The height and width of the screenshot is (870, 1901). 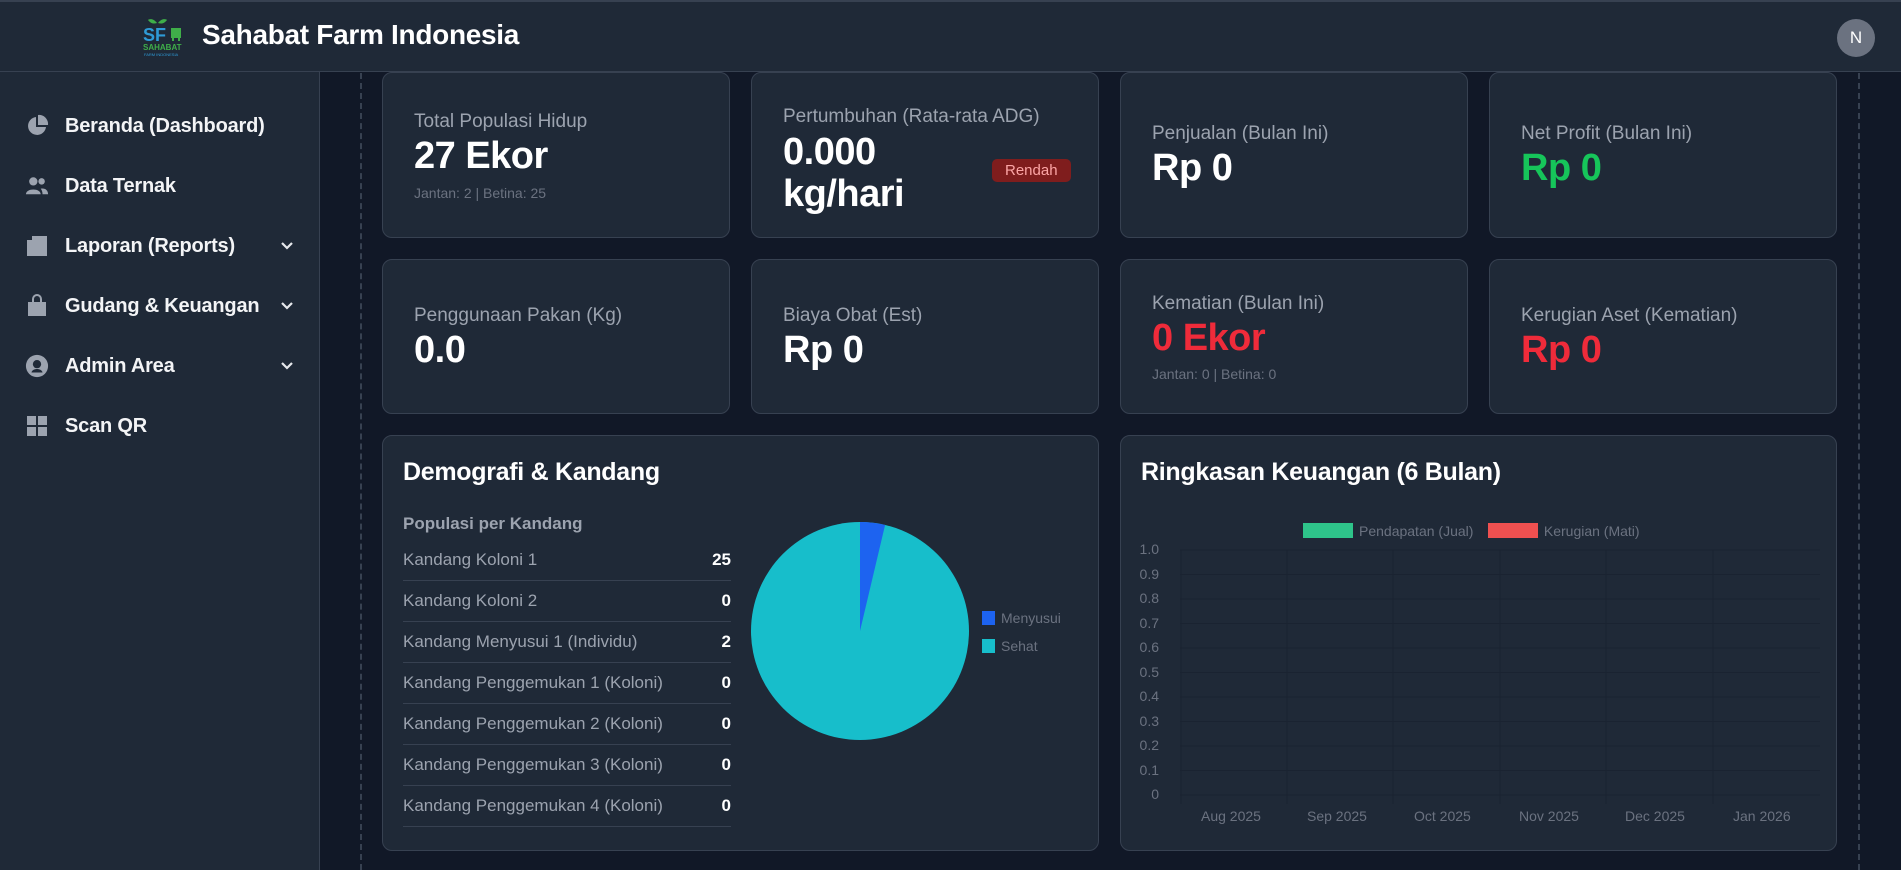 I want to click on list-item: Kandang Penggemukan 2 (Koloni) 0, so click(x=567, y=724).